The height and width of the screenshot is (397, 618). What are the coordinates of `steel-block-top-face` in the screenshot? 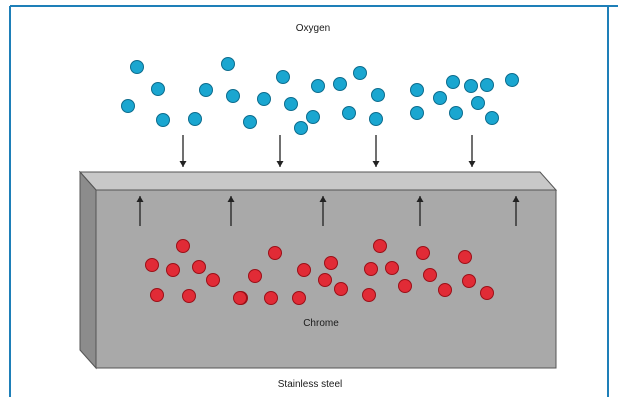 It's located at (318, 181).